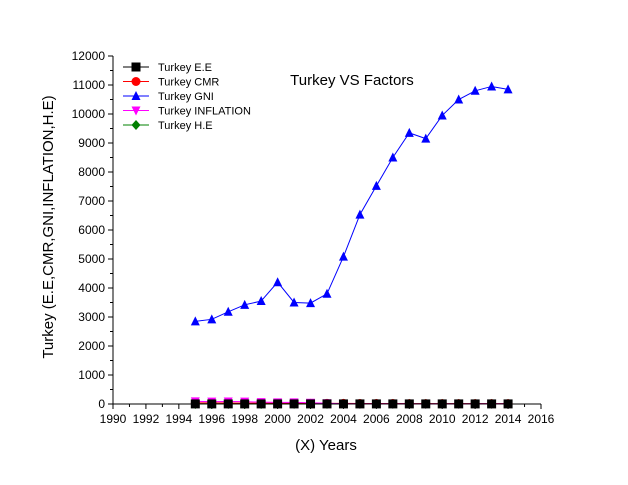 Image resolution: width=628 pixels, height=485 pixels. I want to click on y-tick-label: 4000, so click(91, 288).